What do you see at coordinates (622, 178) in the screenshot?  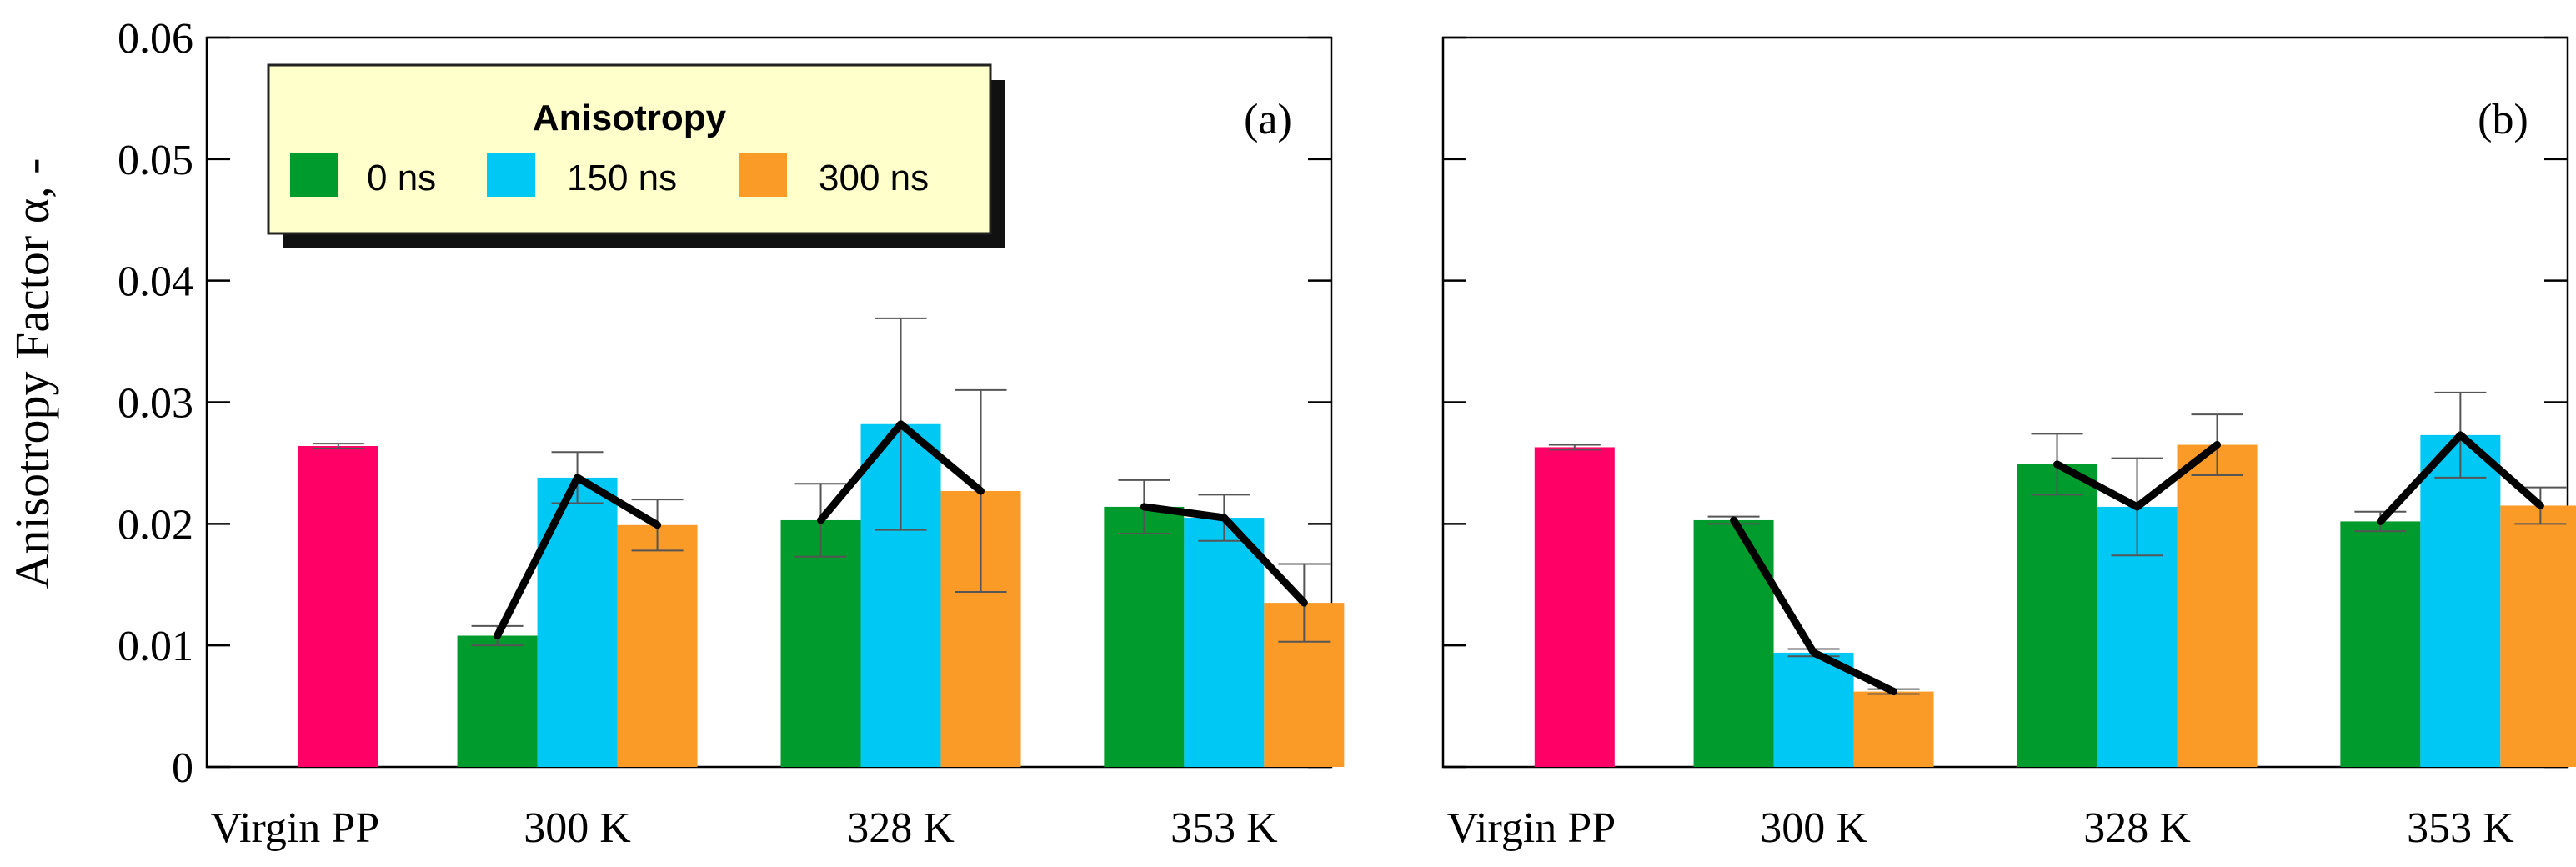 I see `legend-label-150ns: 150 ns` at bounding box center [622, 178].